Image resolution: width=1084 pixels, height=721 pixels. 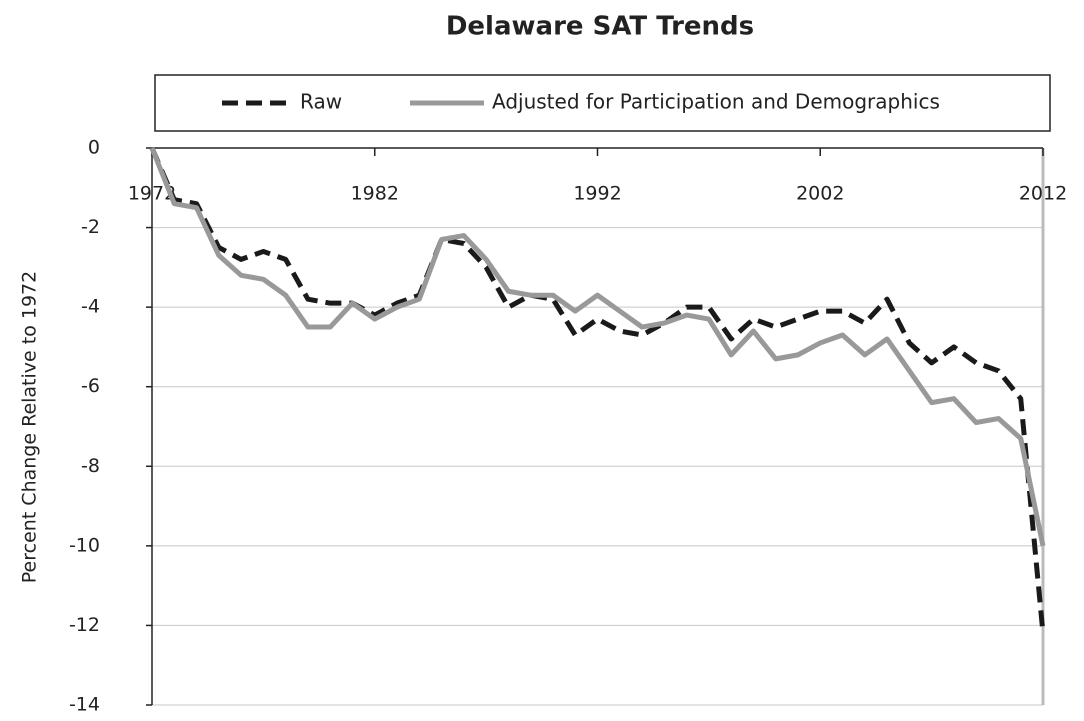 I want to click on y-tick-label: -8, so click(x=90, y=466).